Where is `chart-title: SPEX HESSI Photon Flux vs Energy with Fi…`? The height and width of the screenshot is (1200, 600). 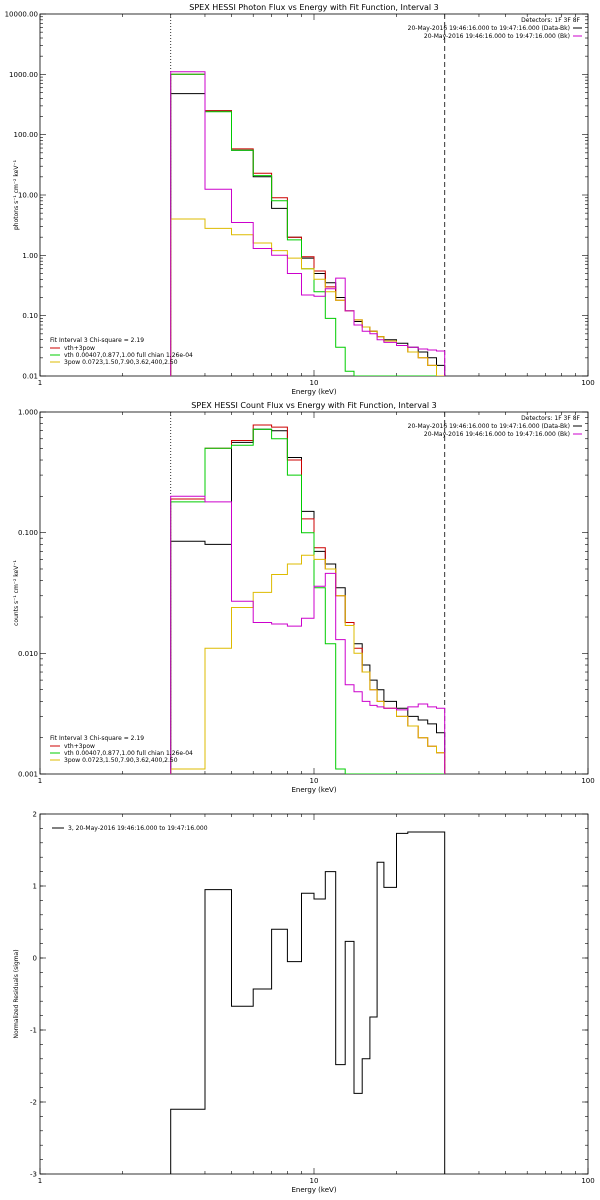 chart-title: SPEX HESSI Photon Flux vs Energy with Fi… is located at coordinates (314, 7).